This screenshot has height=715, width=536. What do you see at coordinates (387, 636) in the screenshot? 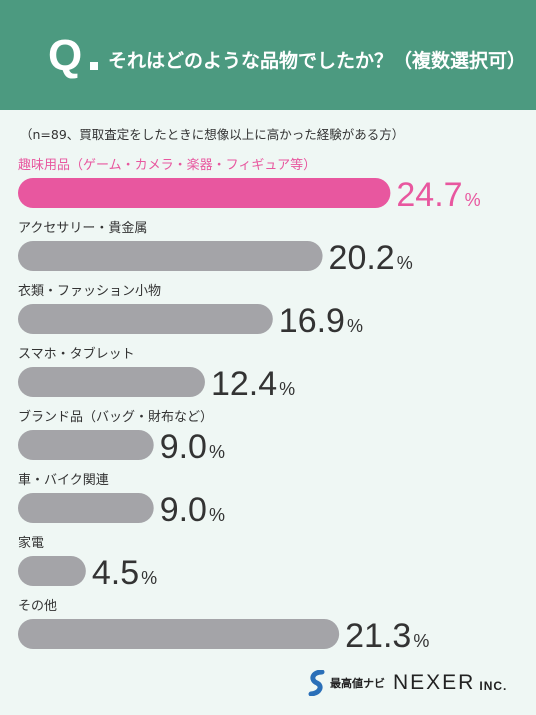
I see `value-label: 21.3%` at bounding box center [387, 636].